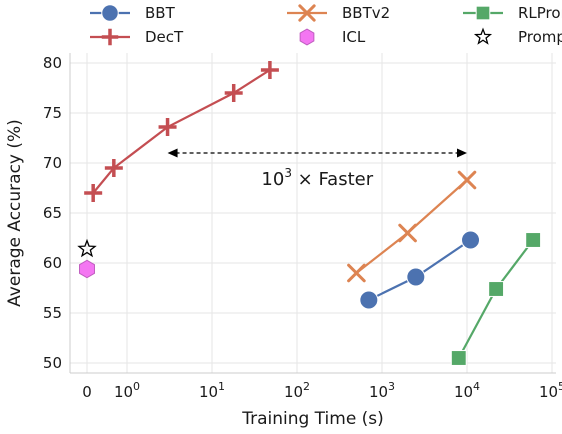 The image size is (562, 434). I want to click on point-icl, so click(87, 269).